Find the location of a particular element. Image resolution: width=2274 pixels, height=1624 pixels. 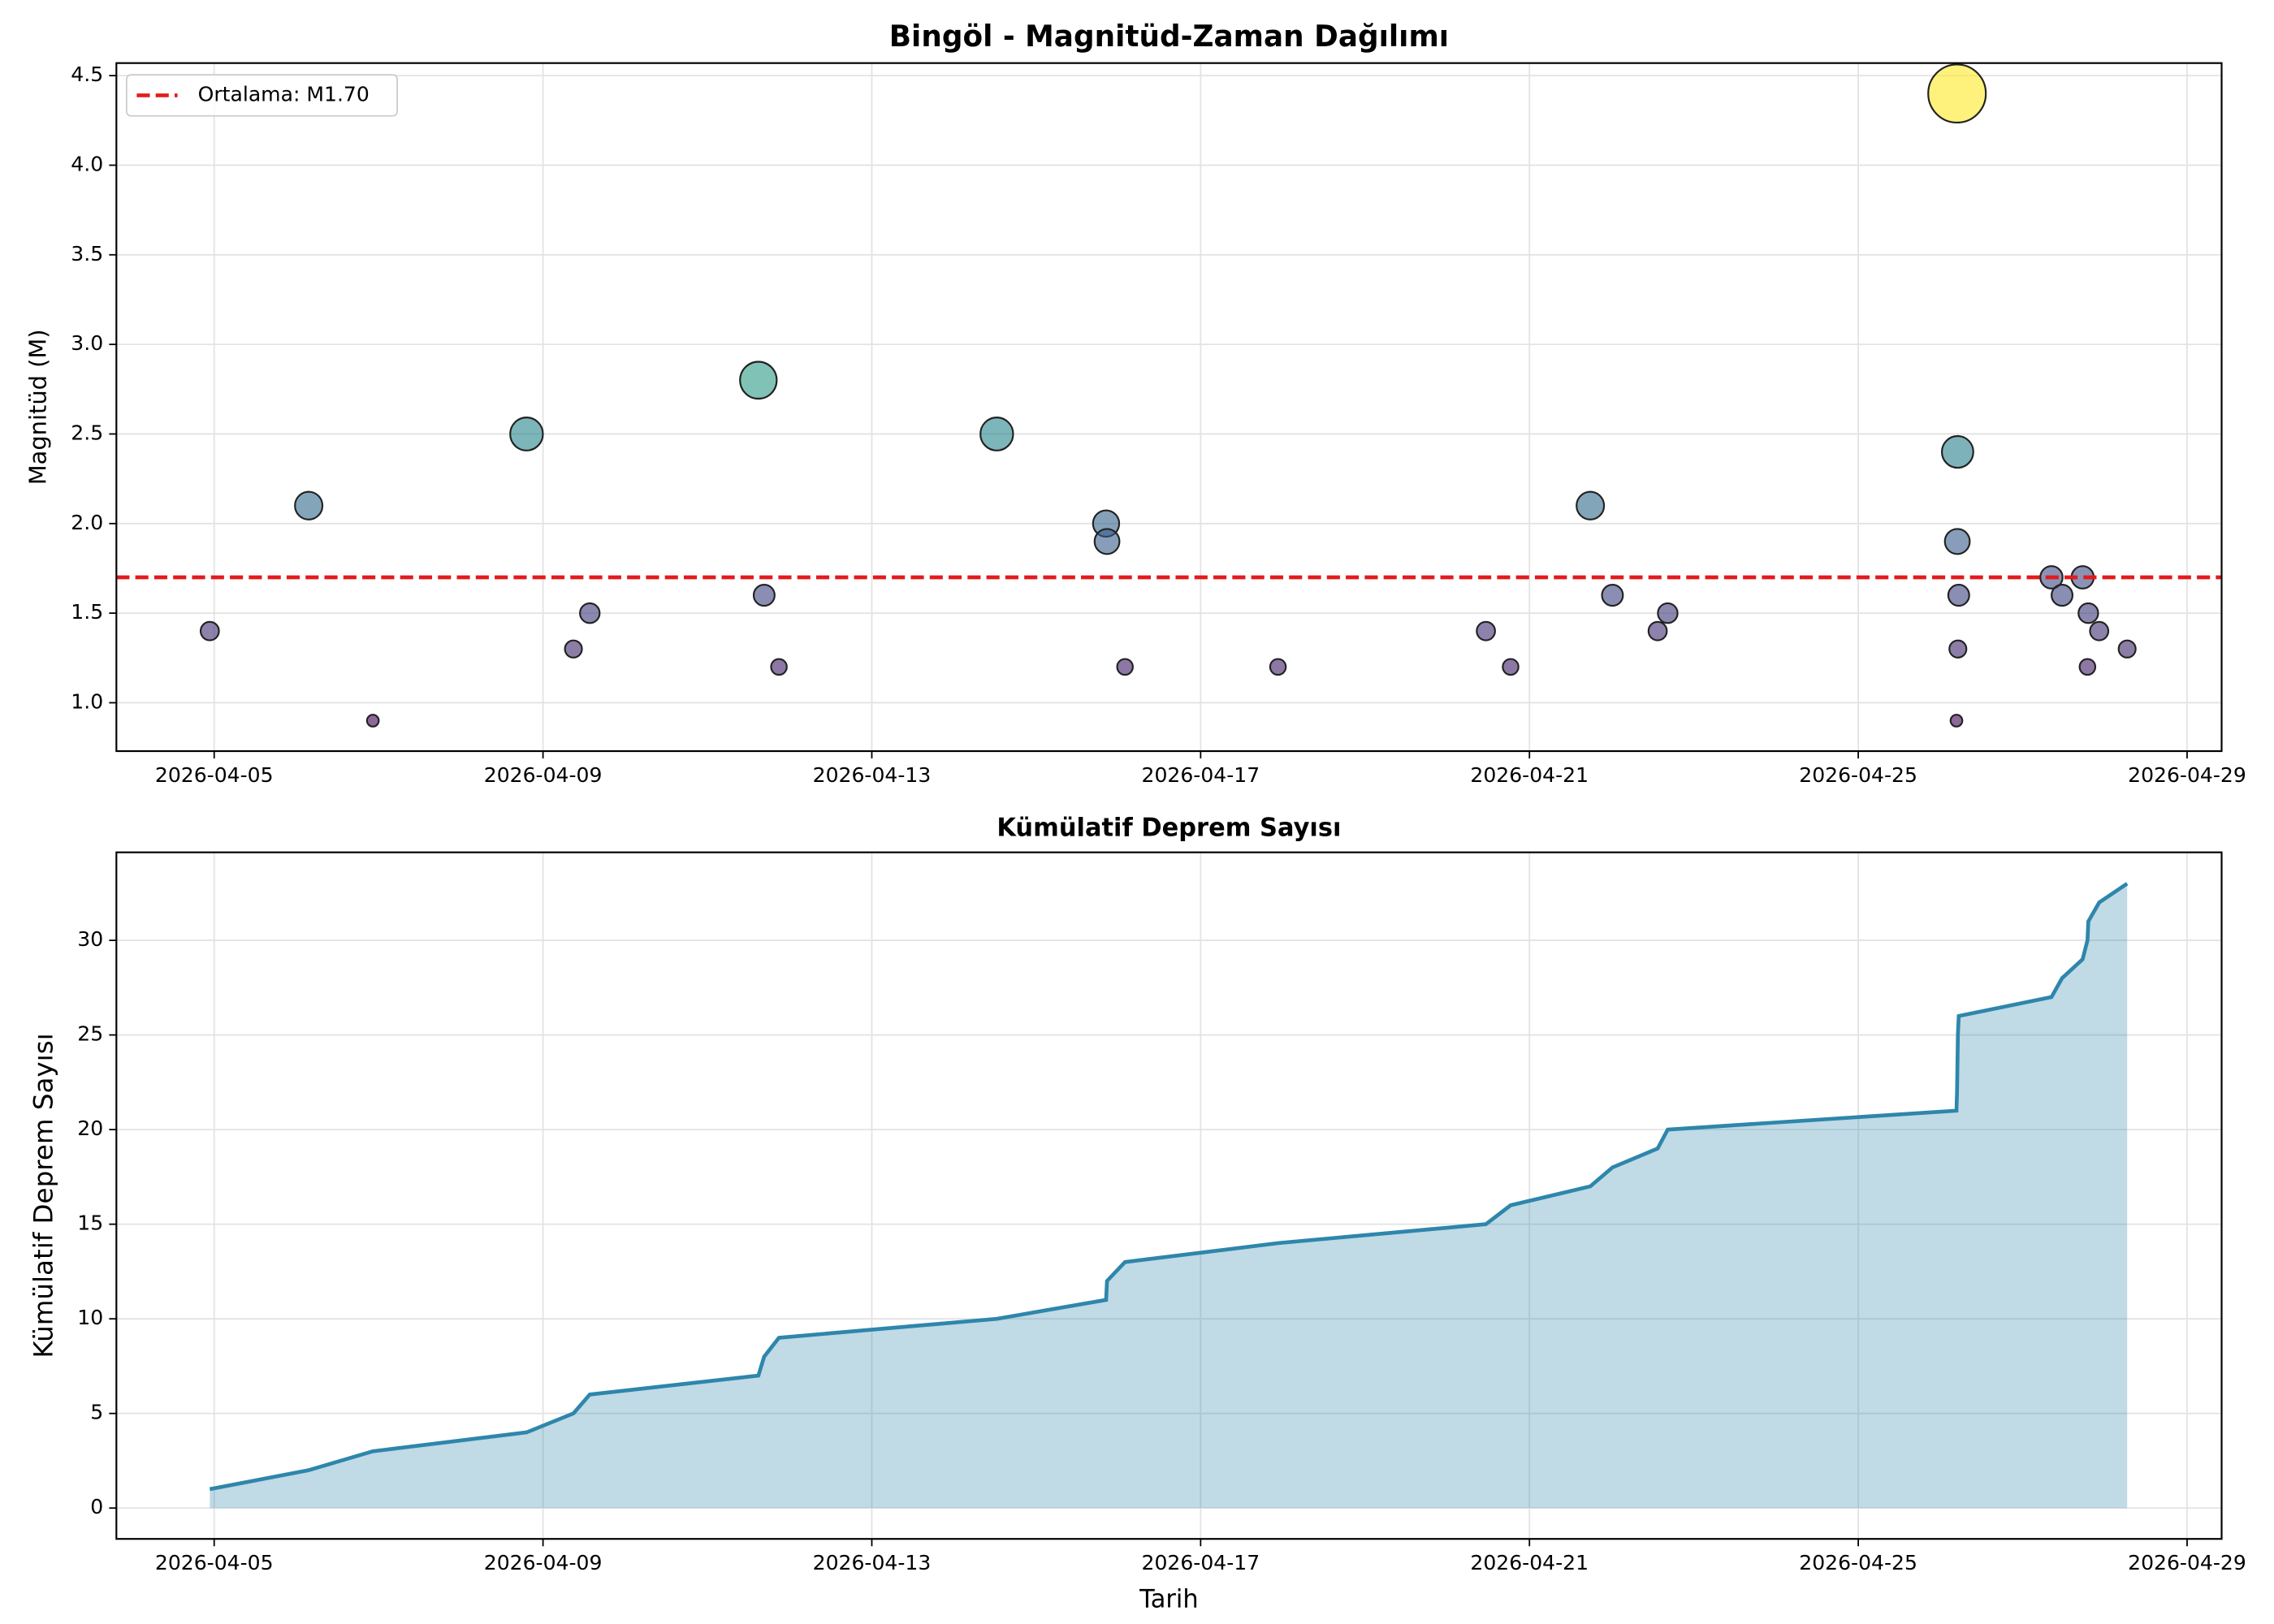

y-tick-label: 3.5 is located at coordinates (87, 254).